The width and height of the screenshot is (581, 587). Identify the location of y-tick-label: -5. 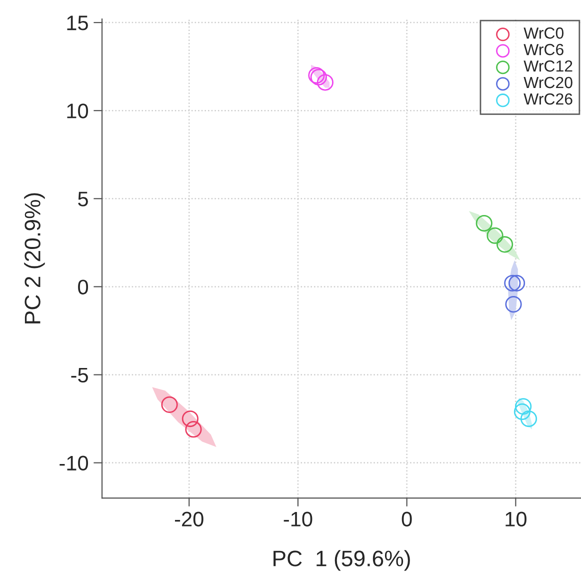
(79, 375).